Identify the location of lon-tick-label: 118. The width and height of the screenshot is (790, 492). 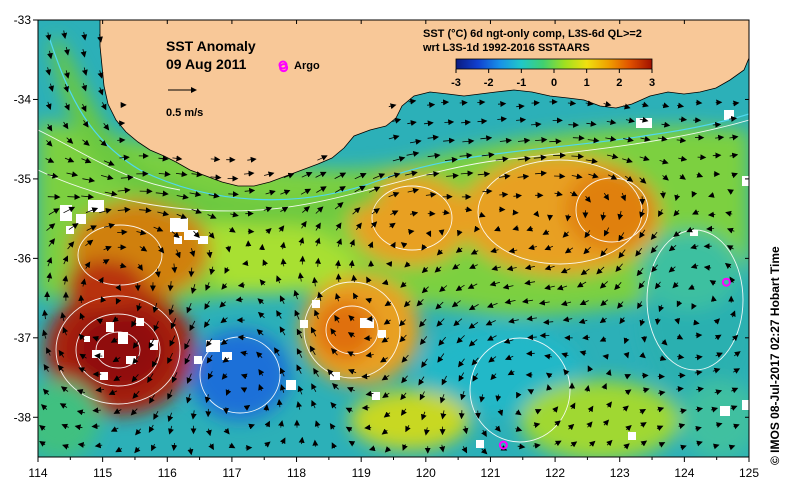
(296, 473).